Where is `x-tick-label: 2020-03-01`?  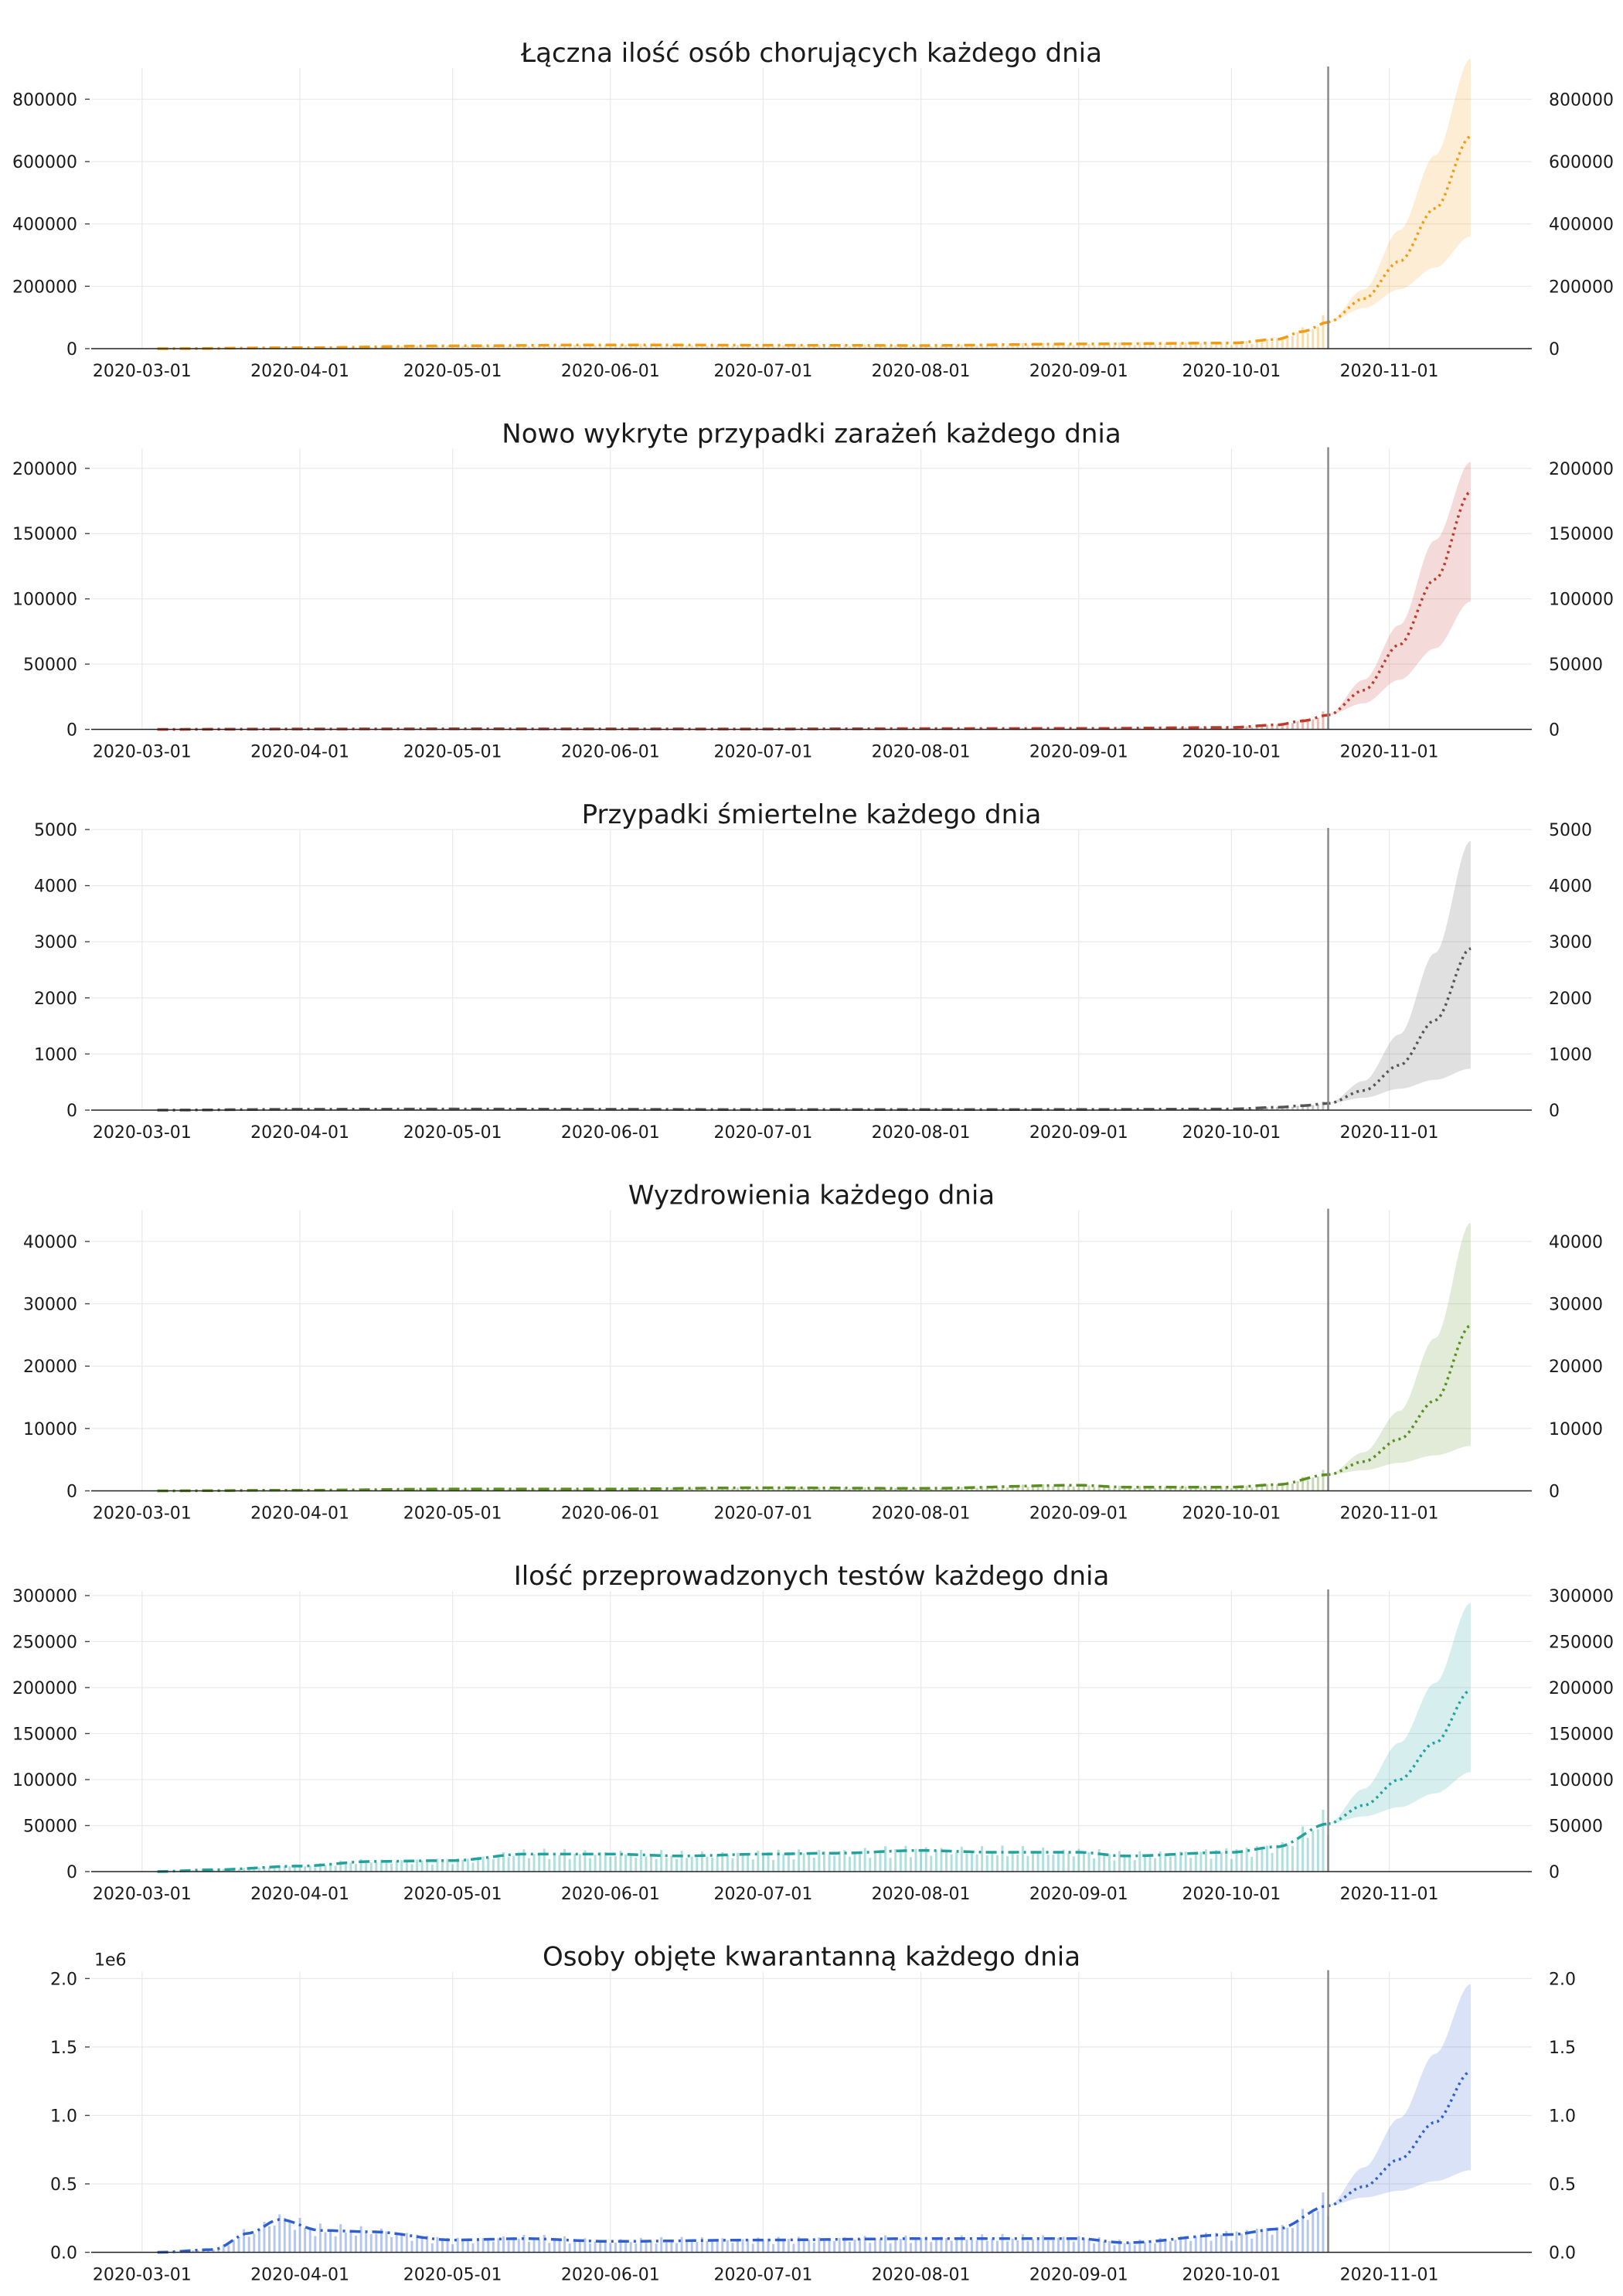 x-tick-label: 2020-03-01 is located at coordinates (142, 2275).